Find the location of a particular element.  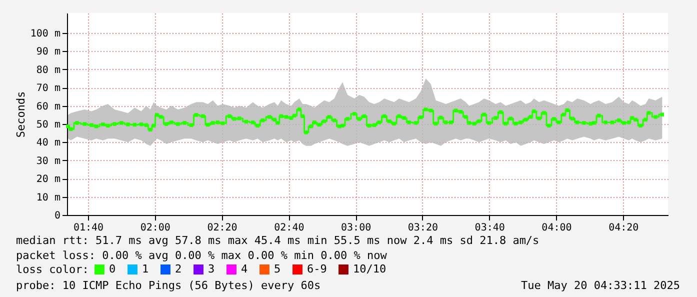

y-tick-label: 40 m is located at coordinates (48, 143).